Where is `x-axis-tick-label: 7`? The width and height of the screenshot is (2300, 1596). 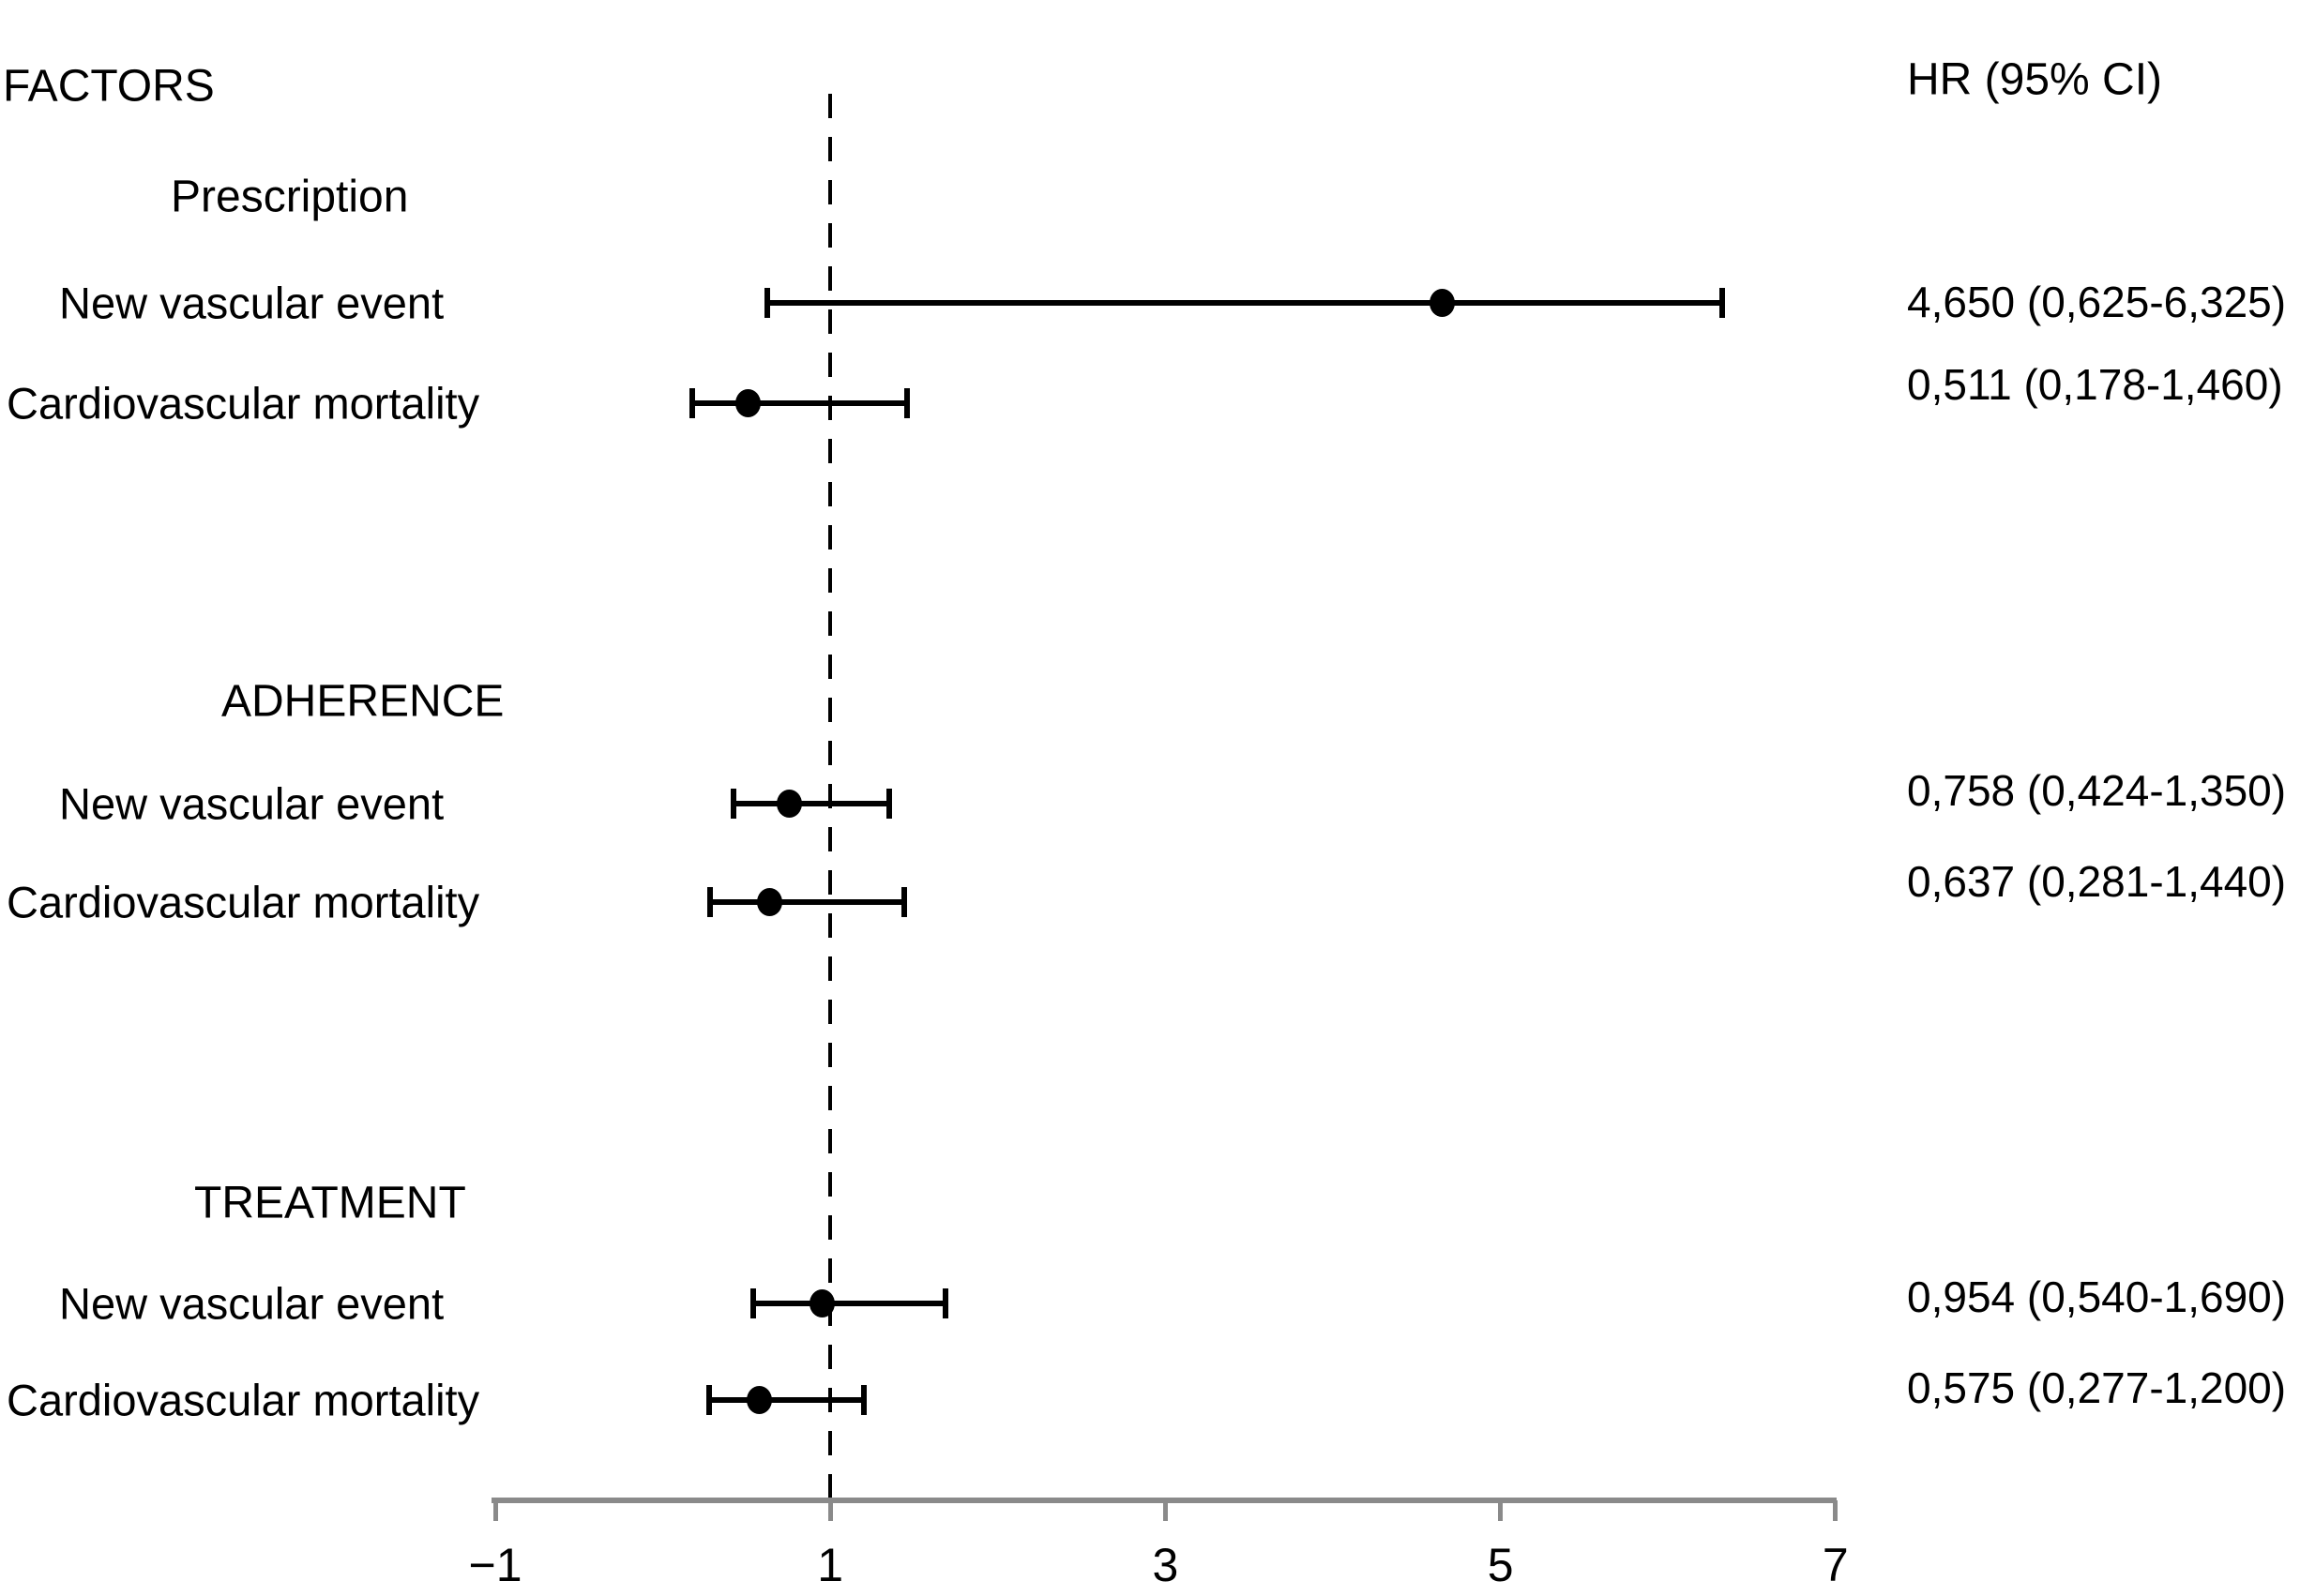
x-axis-tick-label: 7 is located at coordinates (1836, 1565).